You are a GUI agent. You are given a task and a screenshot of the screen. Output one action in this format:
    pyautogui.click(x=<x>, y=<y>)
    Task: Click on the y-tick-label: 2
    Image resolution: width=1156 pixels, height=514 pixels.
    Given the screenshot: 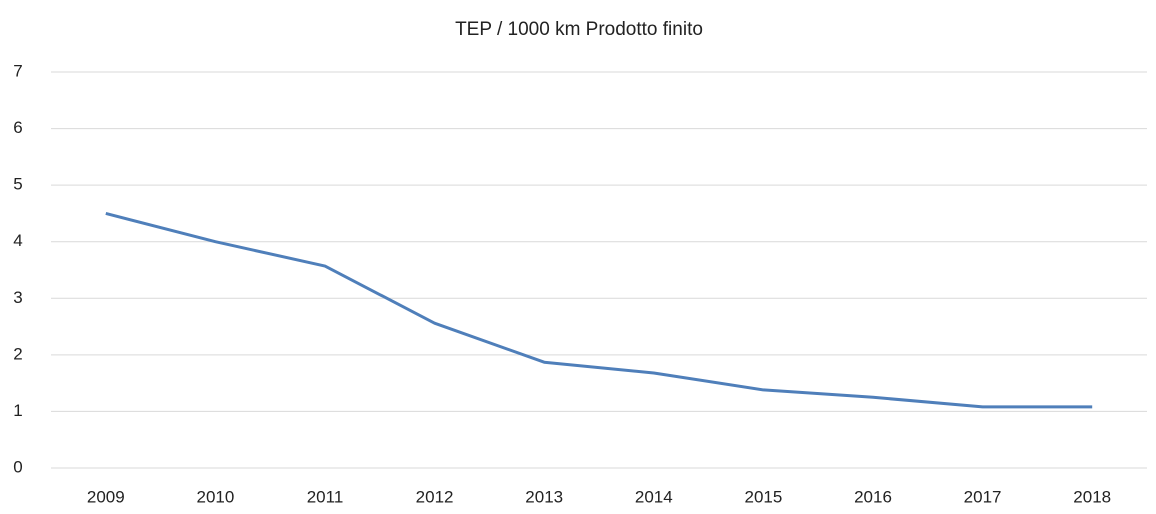 What is the action you would take?
    pyautogui.click(x=17, y=353)
    